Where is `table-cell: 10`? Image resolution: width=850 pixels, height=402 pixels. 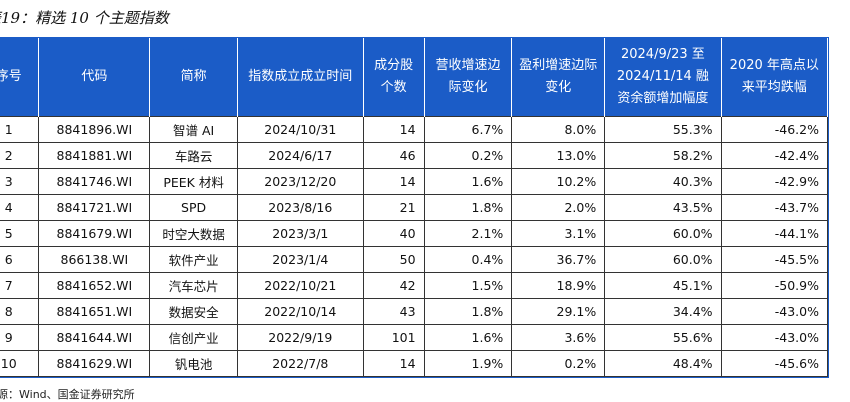 table-cell: 10 is located at coordinates (20, 363).